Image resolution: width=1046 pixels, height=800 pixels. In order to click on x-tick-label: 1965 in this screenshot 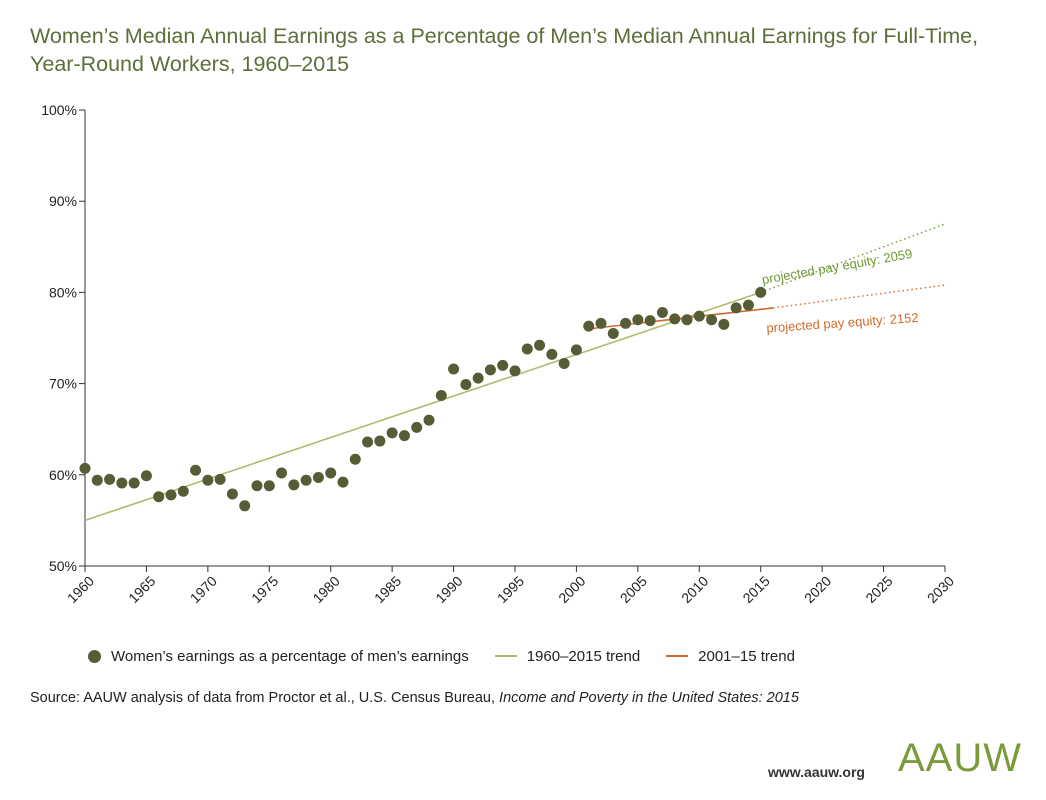, I will do `click(141, 589)`.